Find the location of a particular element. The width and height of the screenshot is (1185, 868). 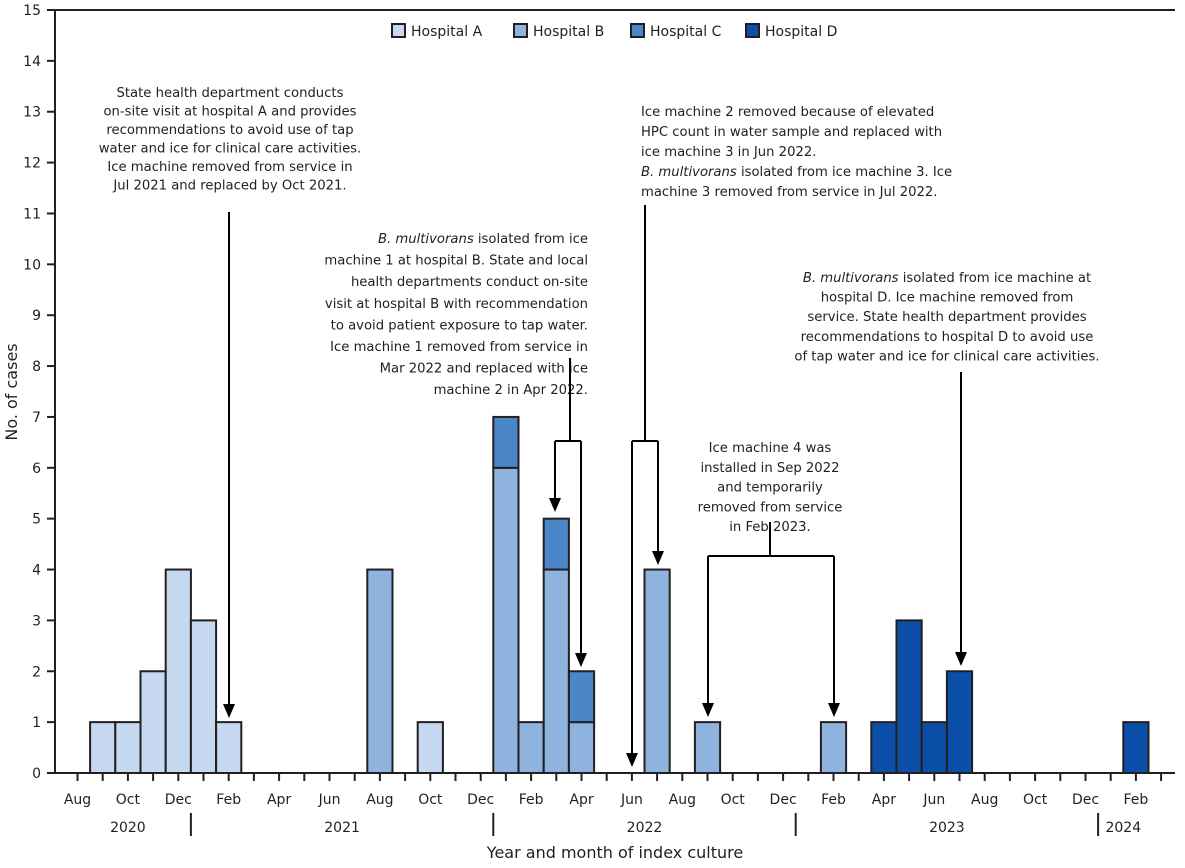

year-label: 2023 is located at coordinates (947, 828).